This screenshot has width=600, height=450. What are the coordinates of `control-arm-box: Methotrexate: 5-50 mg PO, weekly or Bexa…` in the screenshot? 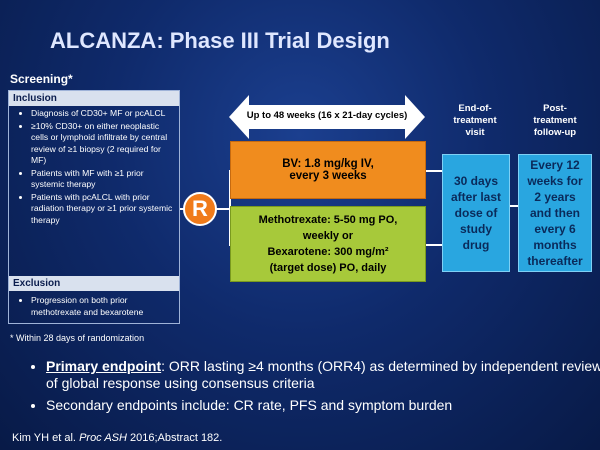 It's located at (328, 244).